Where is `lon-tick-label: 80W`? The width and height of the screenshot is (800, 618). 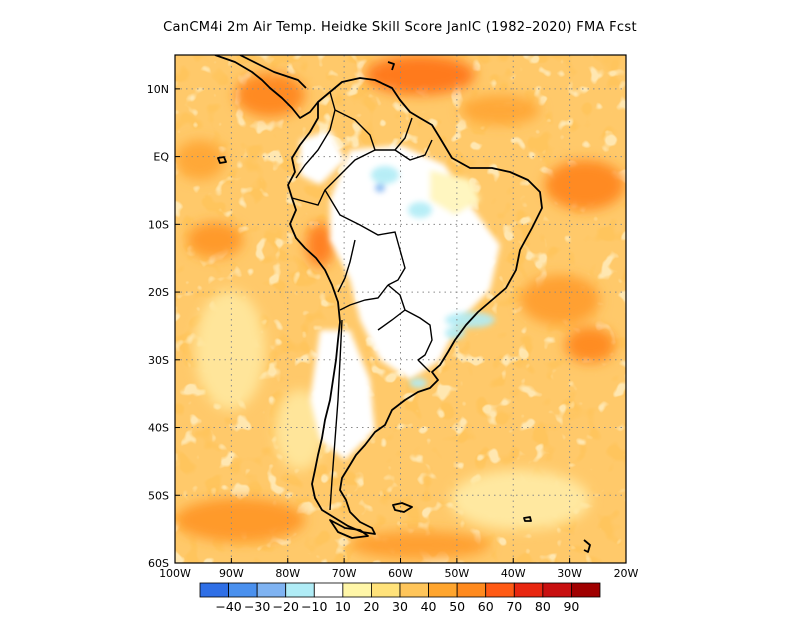 lon-tick-label: 80W is located at coordinates (287, 573).